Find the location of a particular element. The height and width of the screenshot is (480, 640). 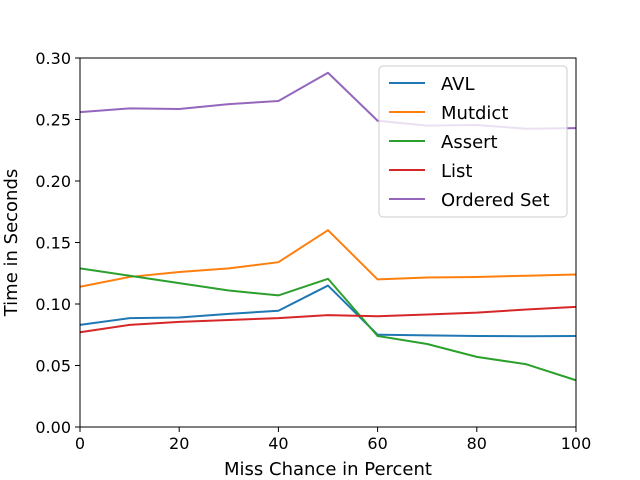

y-axis: 0.00 0.05 0.10 0.15 0.20 0.25 0.30 is located at coordinates (57, 243).